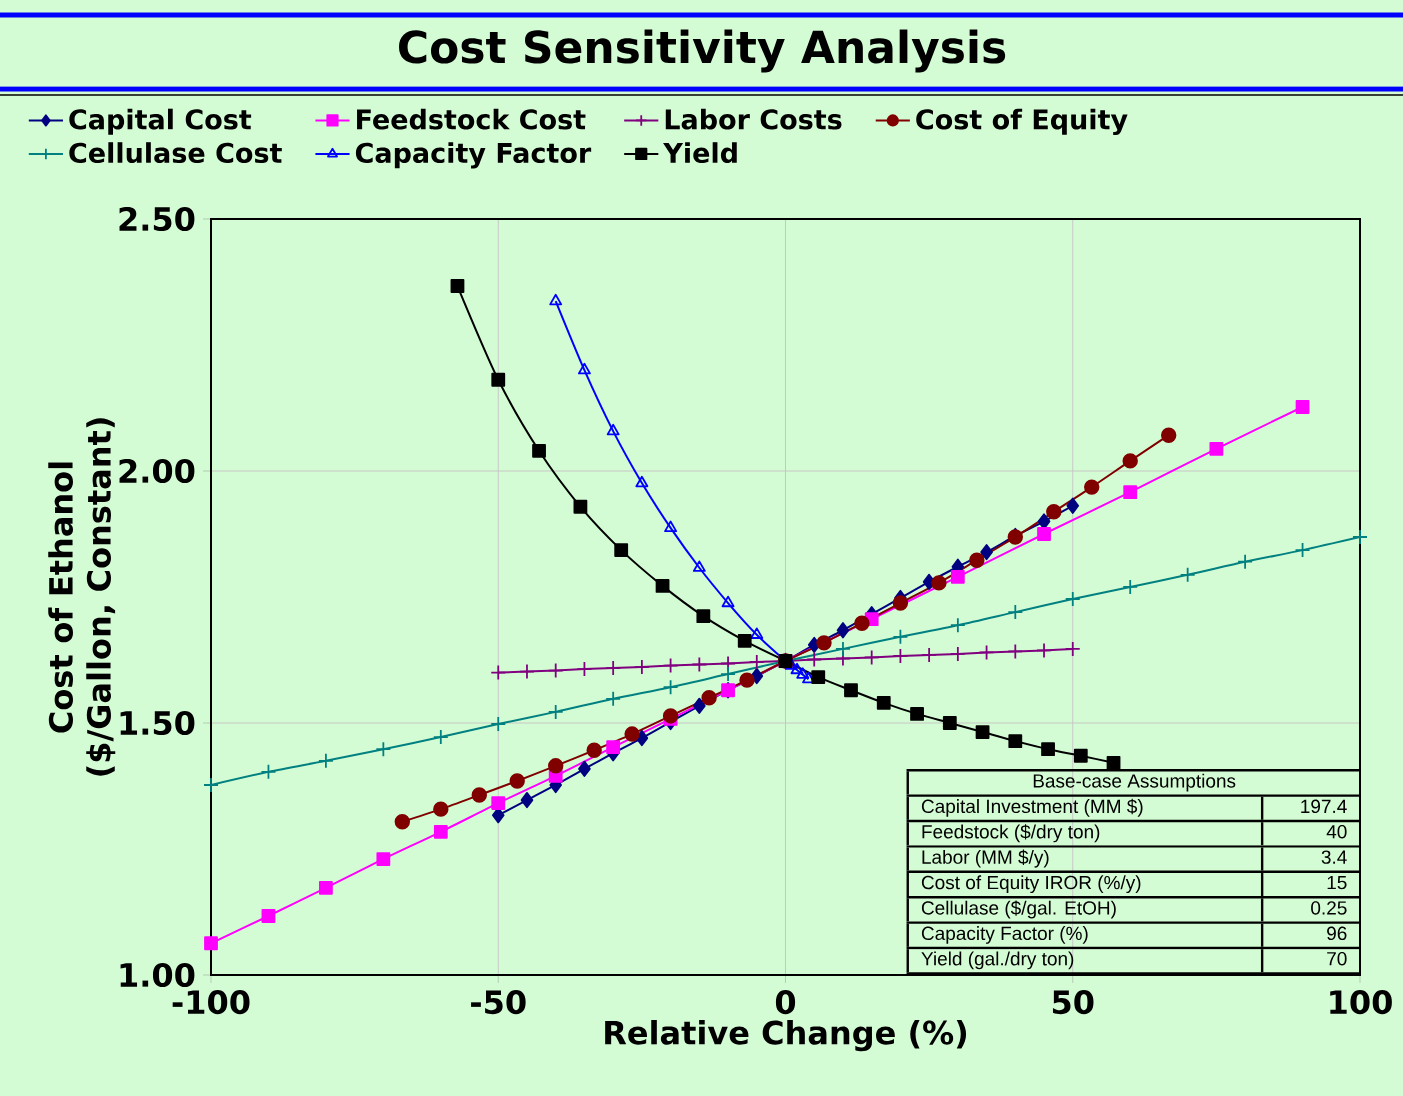 The height and width of the screenshot is (1096, 1403). Describe the element at coordinates (985, 858) in the screenshot. I see `annotation: Labor (MM $/y)` at that location.